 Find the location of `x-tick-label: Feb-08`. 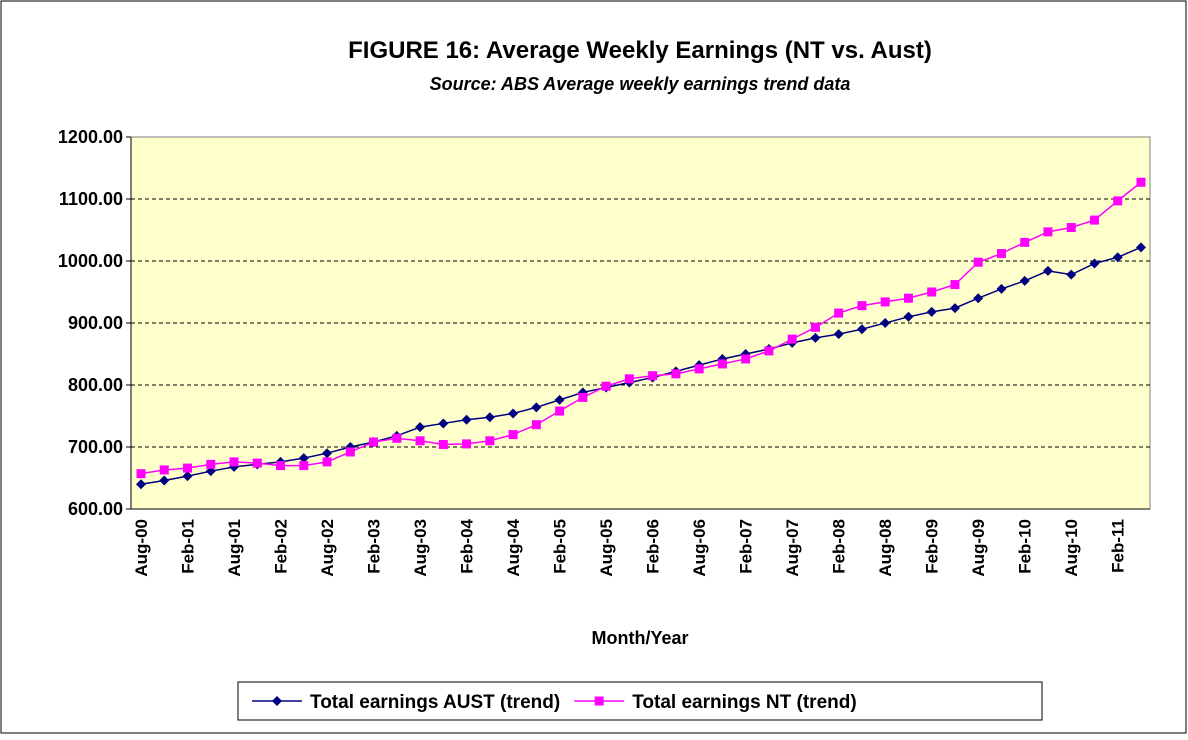

x-tick-label: Feb-08 is located at coordinates (839, 546).